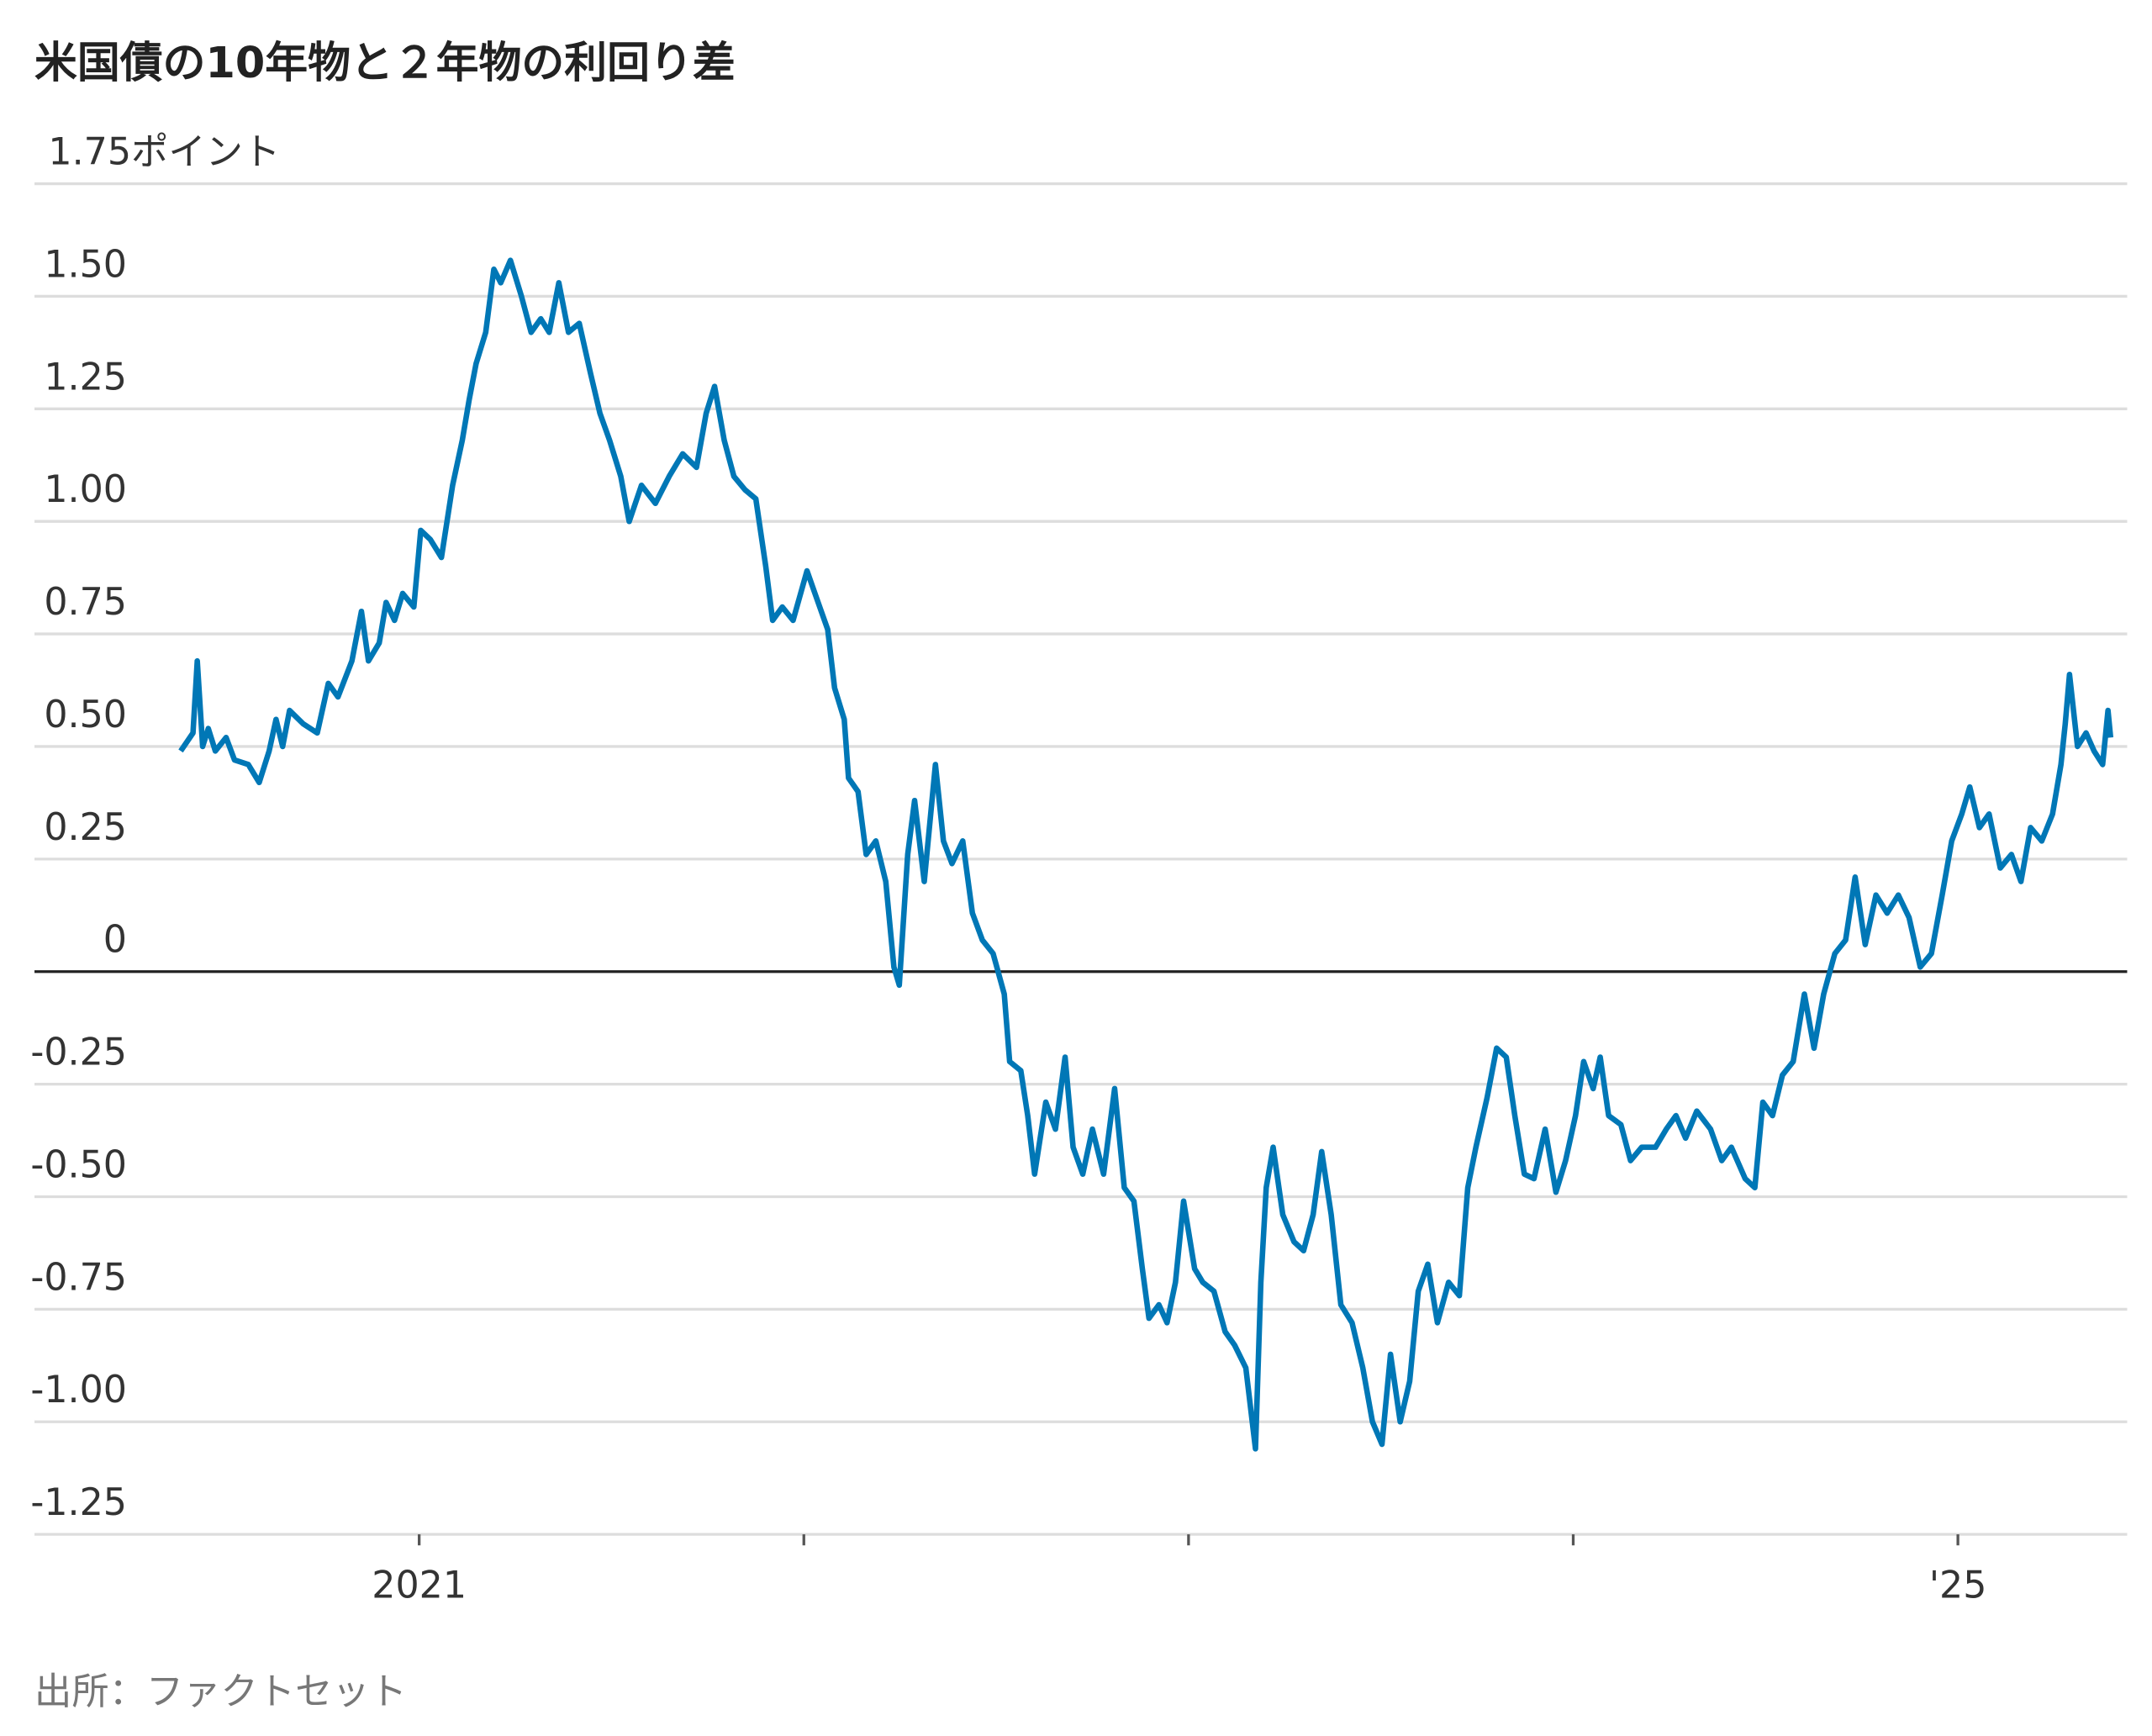  Describe the element at coordinates (85, 489) in the screenshot. I see `y-tick-label: 1.00` at that location.